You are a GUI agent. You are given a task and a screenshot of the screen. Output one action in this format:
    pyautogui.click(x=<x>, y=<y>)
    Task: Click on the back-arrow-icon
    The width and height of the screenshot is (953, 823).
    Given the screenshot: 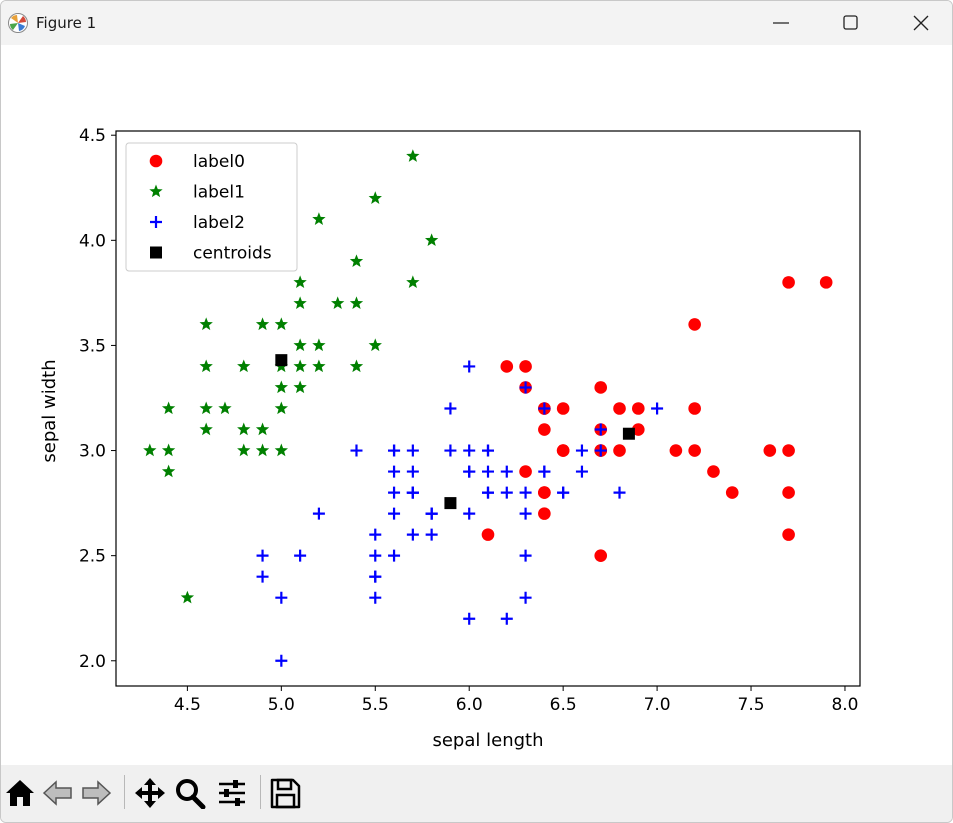 What is the action you would take?
    pyautogui.click(x=57, y=793)
    